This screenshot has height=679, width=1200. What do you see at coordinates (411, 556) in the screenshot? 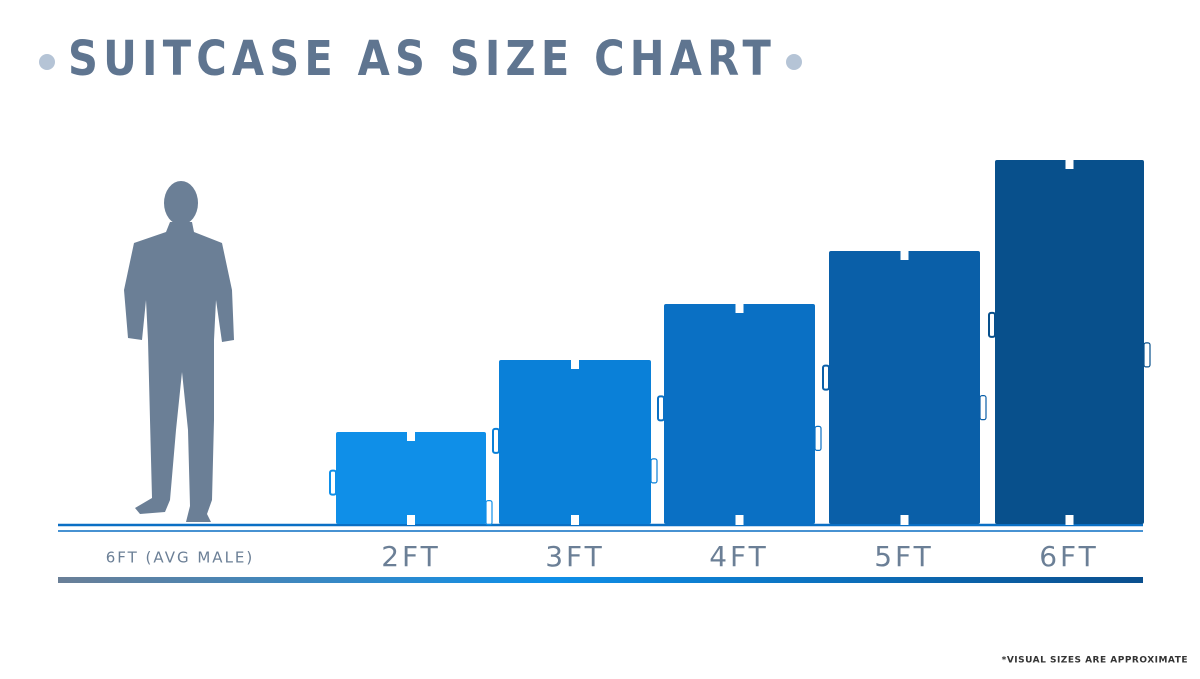
I see `suitcase-label: 2FT` at bounding box center [411, 556].